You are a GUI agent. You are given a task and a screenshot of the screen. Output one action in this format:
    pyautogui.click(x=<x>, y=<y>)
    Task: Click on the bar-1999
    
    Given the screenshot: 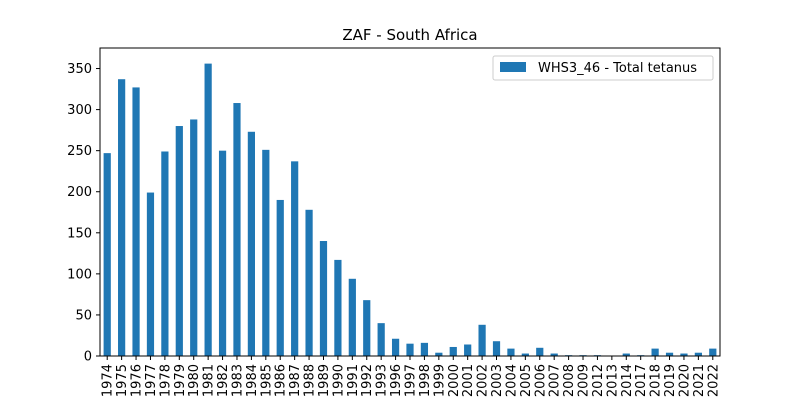 What is the action you would take?
    pyautogui.click(x=439, y=354)
    